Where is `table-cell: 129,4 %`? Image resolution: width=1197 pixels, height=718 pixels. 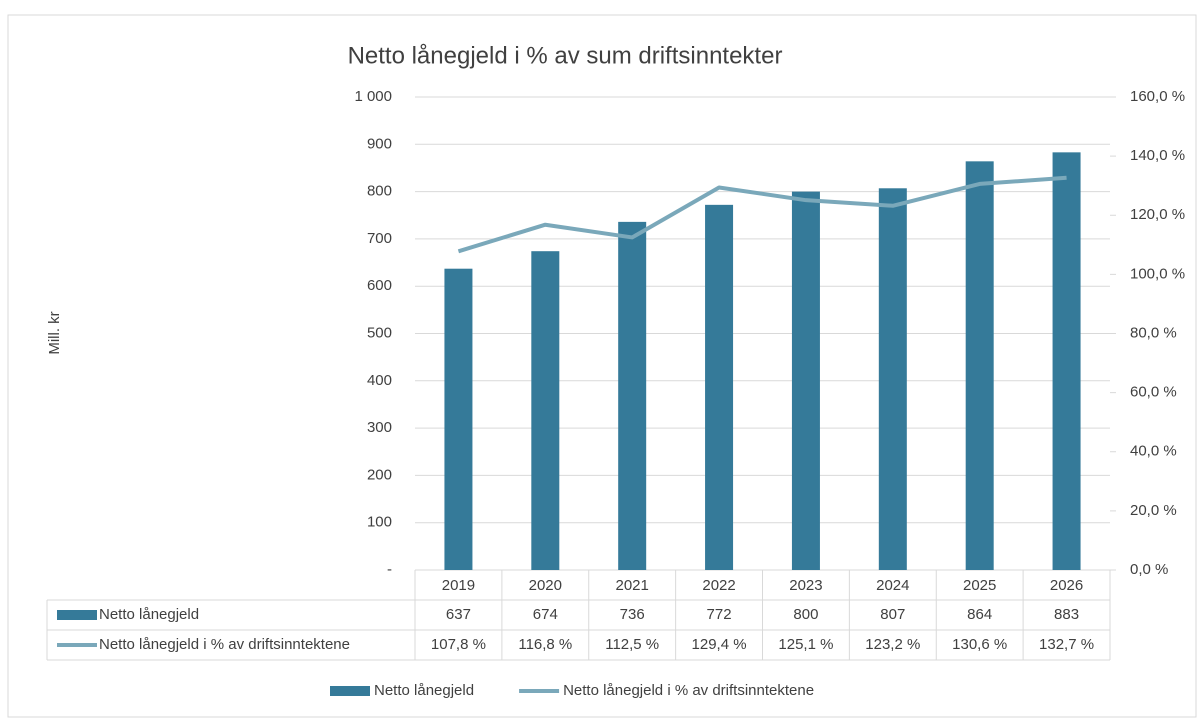
table-cell: 129,4 % is located at coordinates (719, 644).